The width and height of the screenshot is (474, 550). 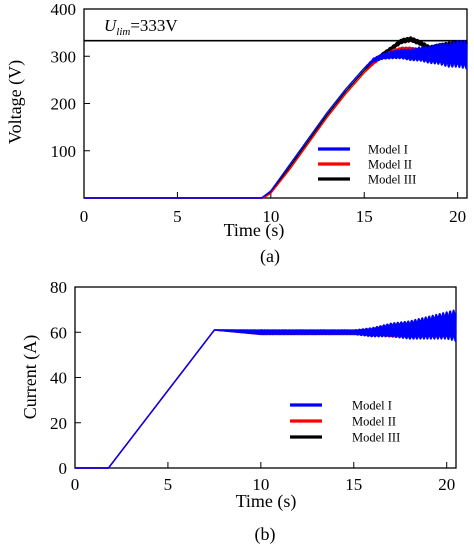 I want to click on x-axis-label-b: Time (s), so click(x=266, y=501).